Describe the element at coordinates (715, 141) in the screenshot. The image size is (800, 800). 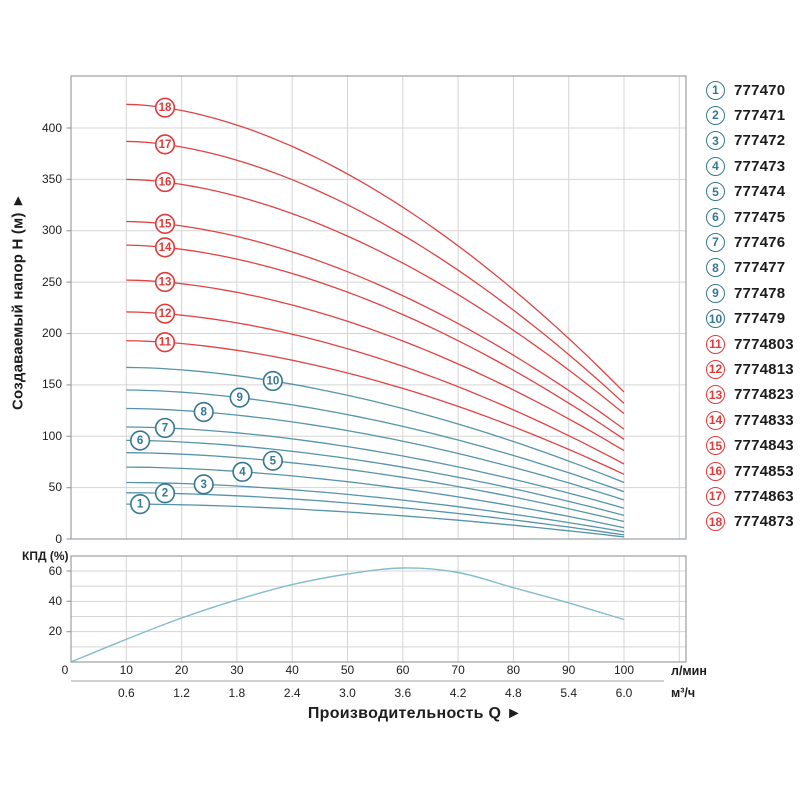
I see `legend-number-circle: 3` at that location.